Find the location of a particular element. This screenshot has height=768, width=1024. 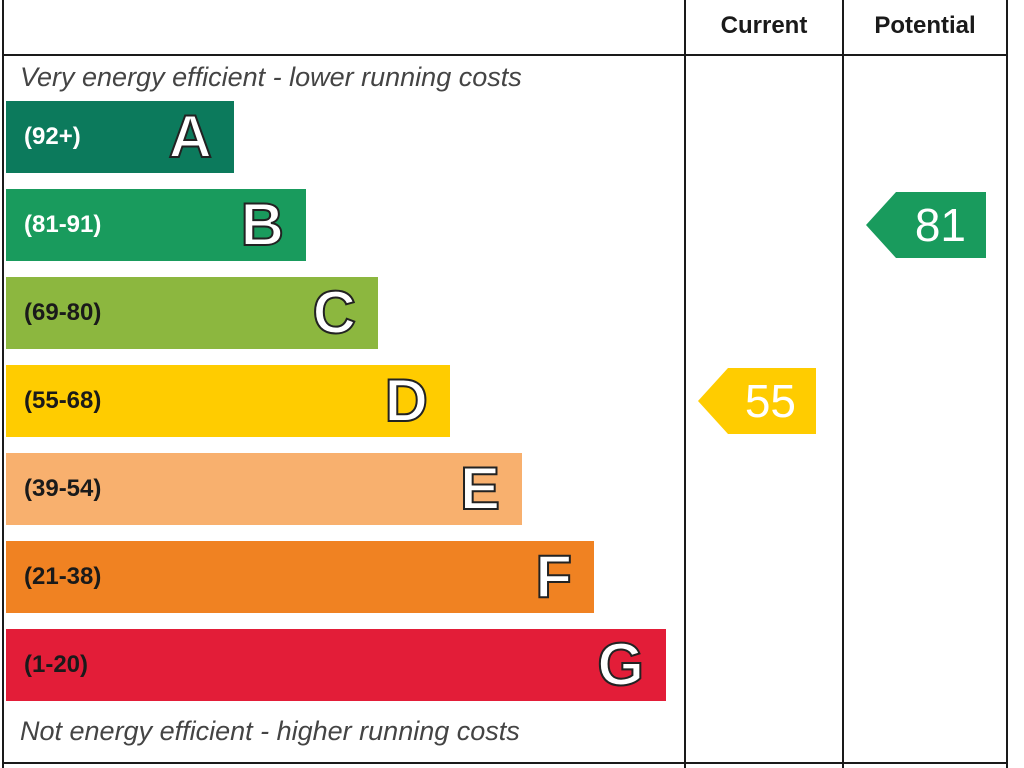

current-rating-marker: 55 is located at coordinates (757, 401).